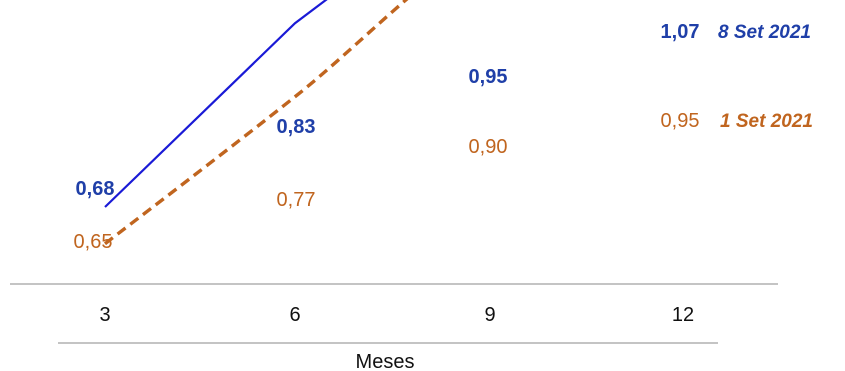  I want to click on legend: 8 Set 2021 1 Set 2021, so click(765, 77).